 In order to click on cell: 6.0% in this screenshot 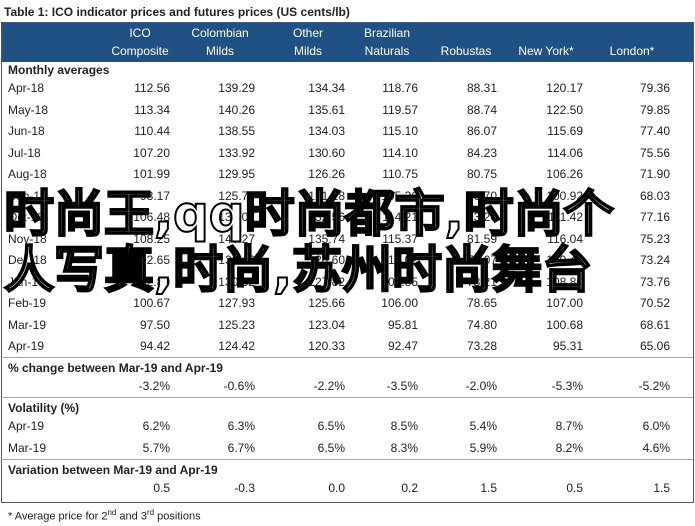, I will do `click(656, 426)`.